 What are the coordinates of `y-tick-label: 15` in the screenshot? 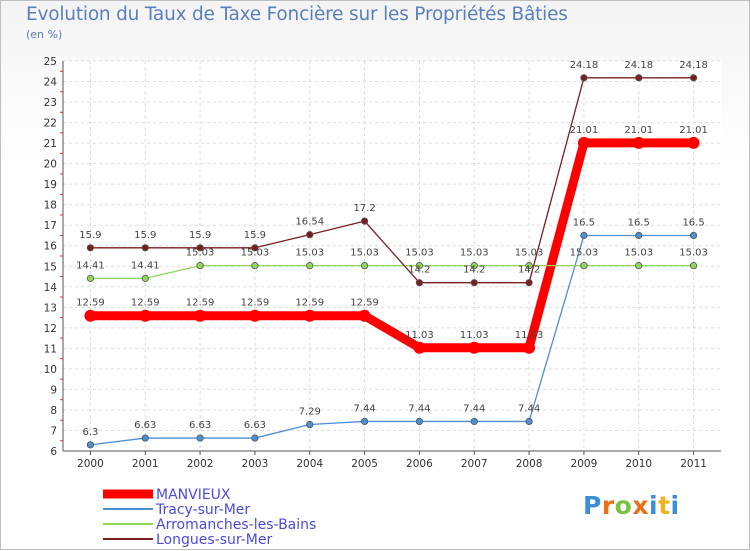 It's located at (50, 267).